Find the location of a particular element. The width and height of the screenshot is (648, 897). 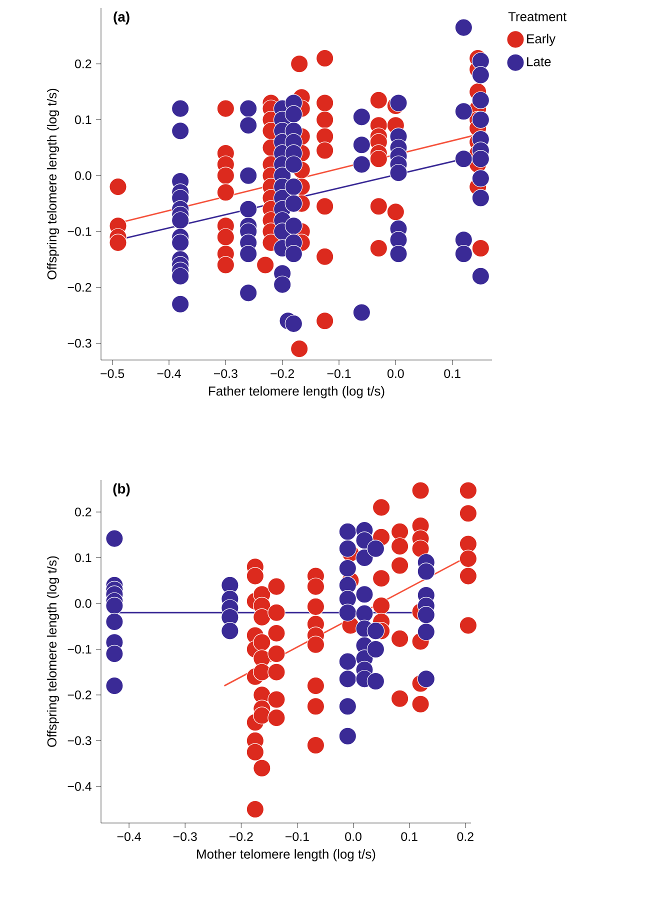

x-axis-title: Mother telomere length (log t/s) is located at coordinates (286, 855).